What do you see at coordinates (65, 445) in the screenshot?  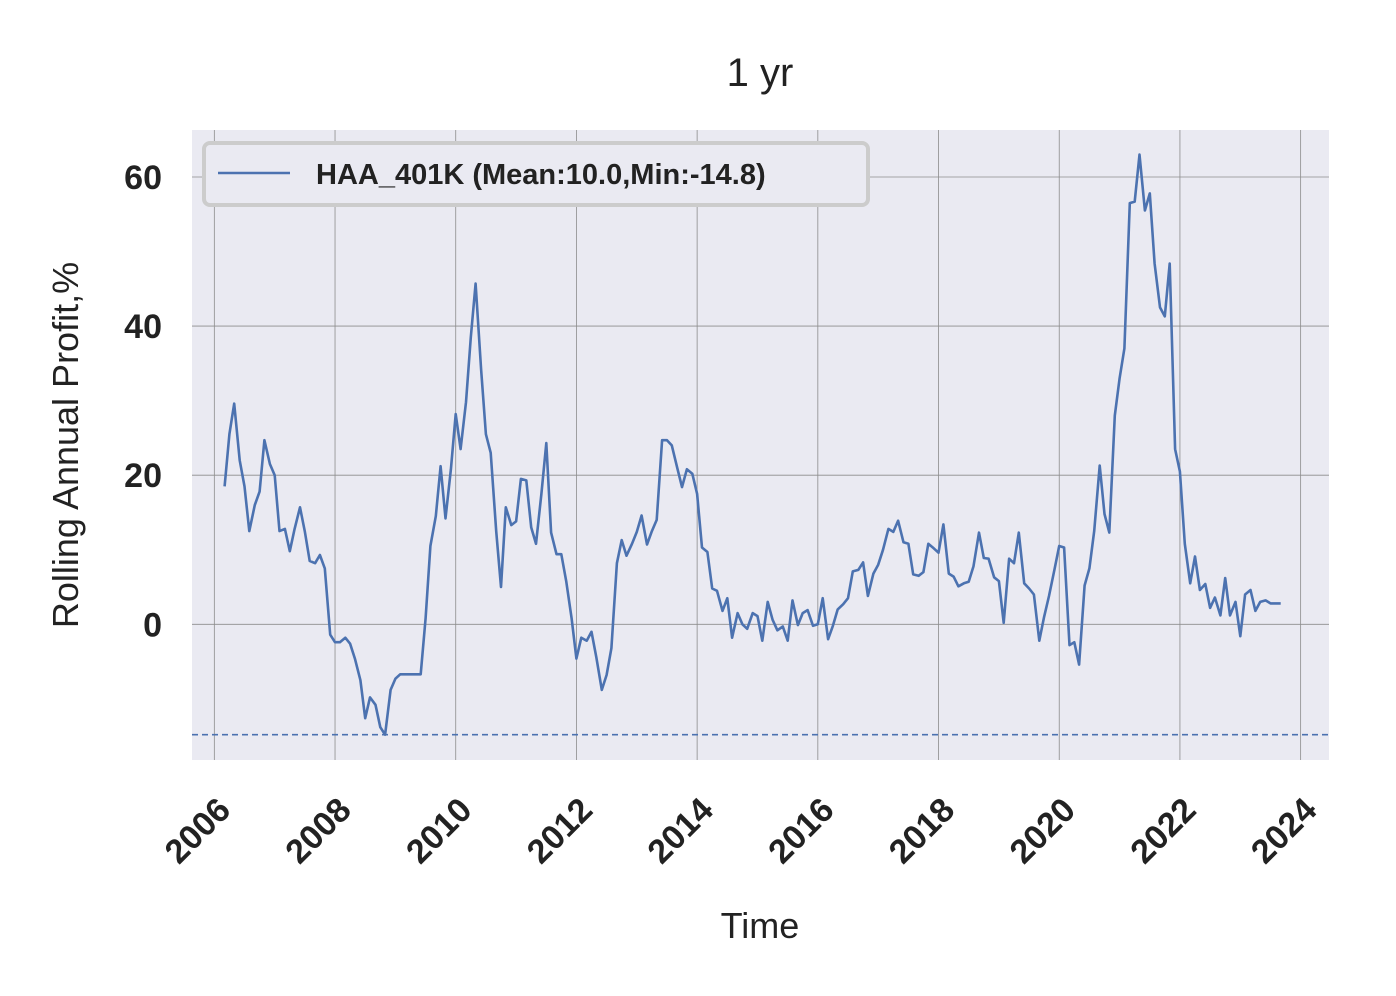 I see `y-axis-label: Rolling Annual Profit,%` at bounding box center [65, 445].